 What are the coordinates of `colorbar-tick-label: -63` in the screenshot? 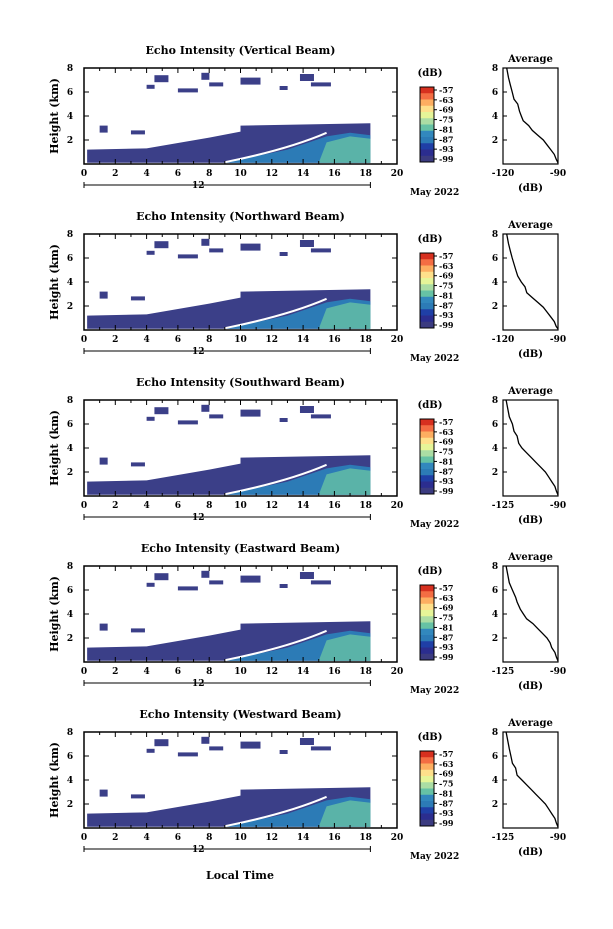 It's located at (446, 100).